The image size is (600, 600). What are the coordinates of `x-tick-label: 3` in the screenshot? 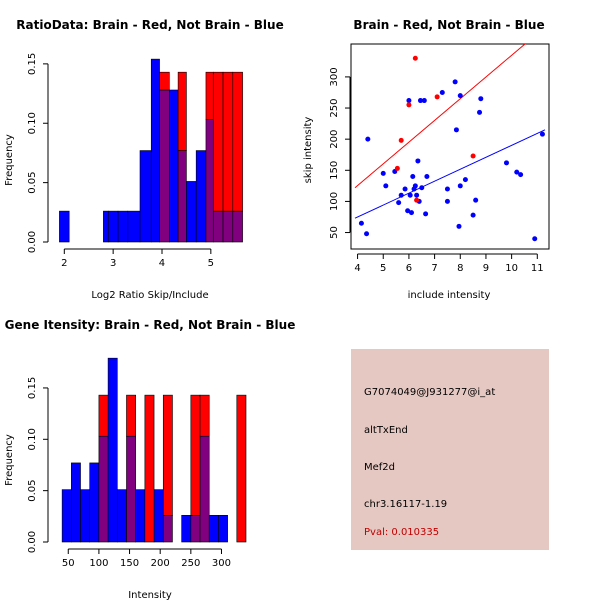 It's located at (113, 263).